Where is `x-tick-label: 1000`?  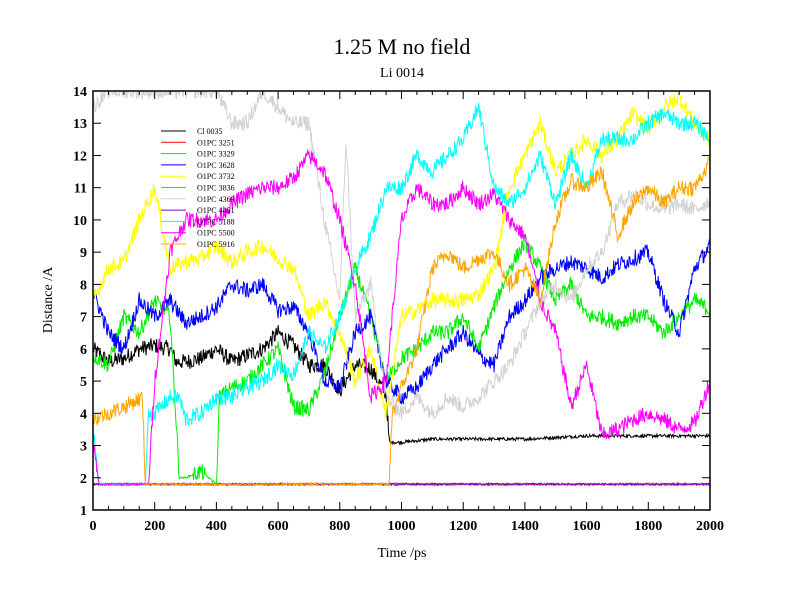
x-tick-label: 1000 is located at coordinates (402, 526).